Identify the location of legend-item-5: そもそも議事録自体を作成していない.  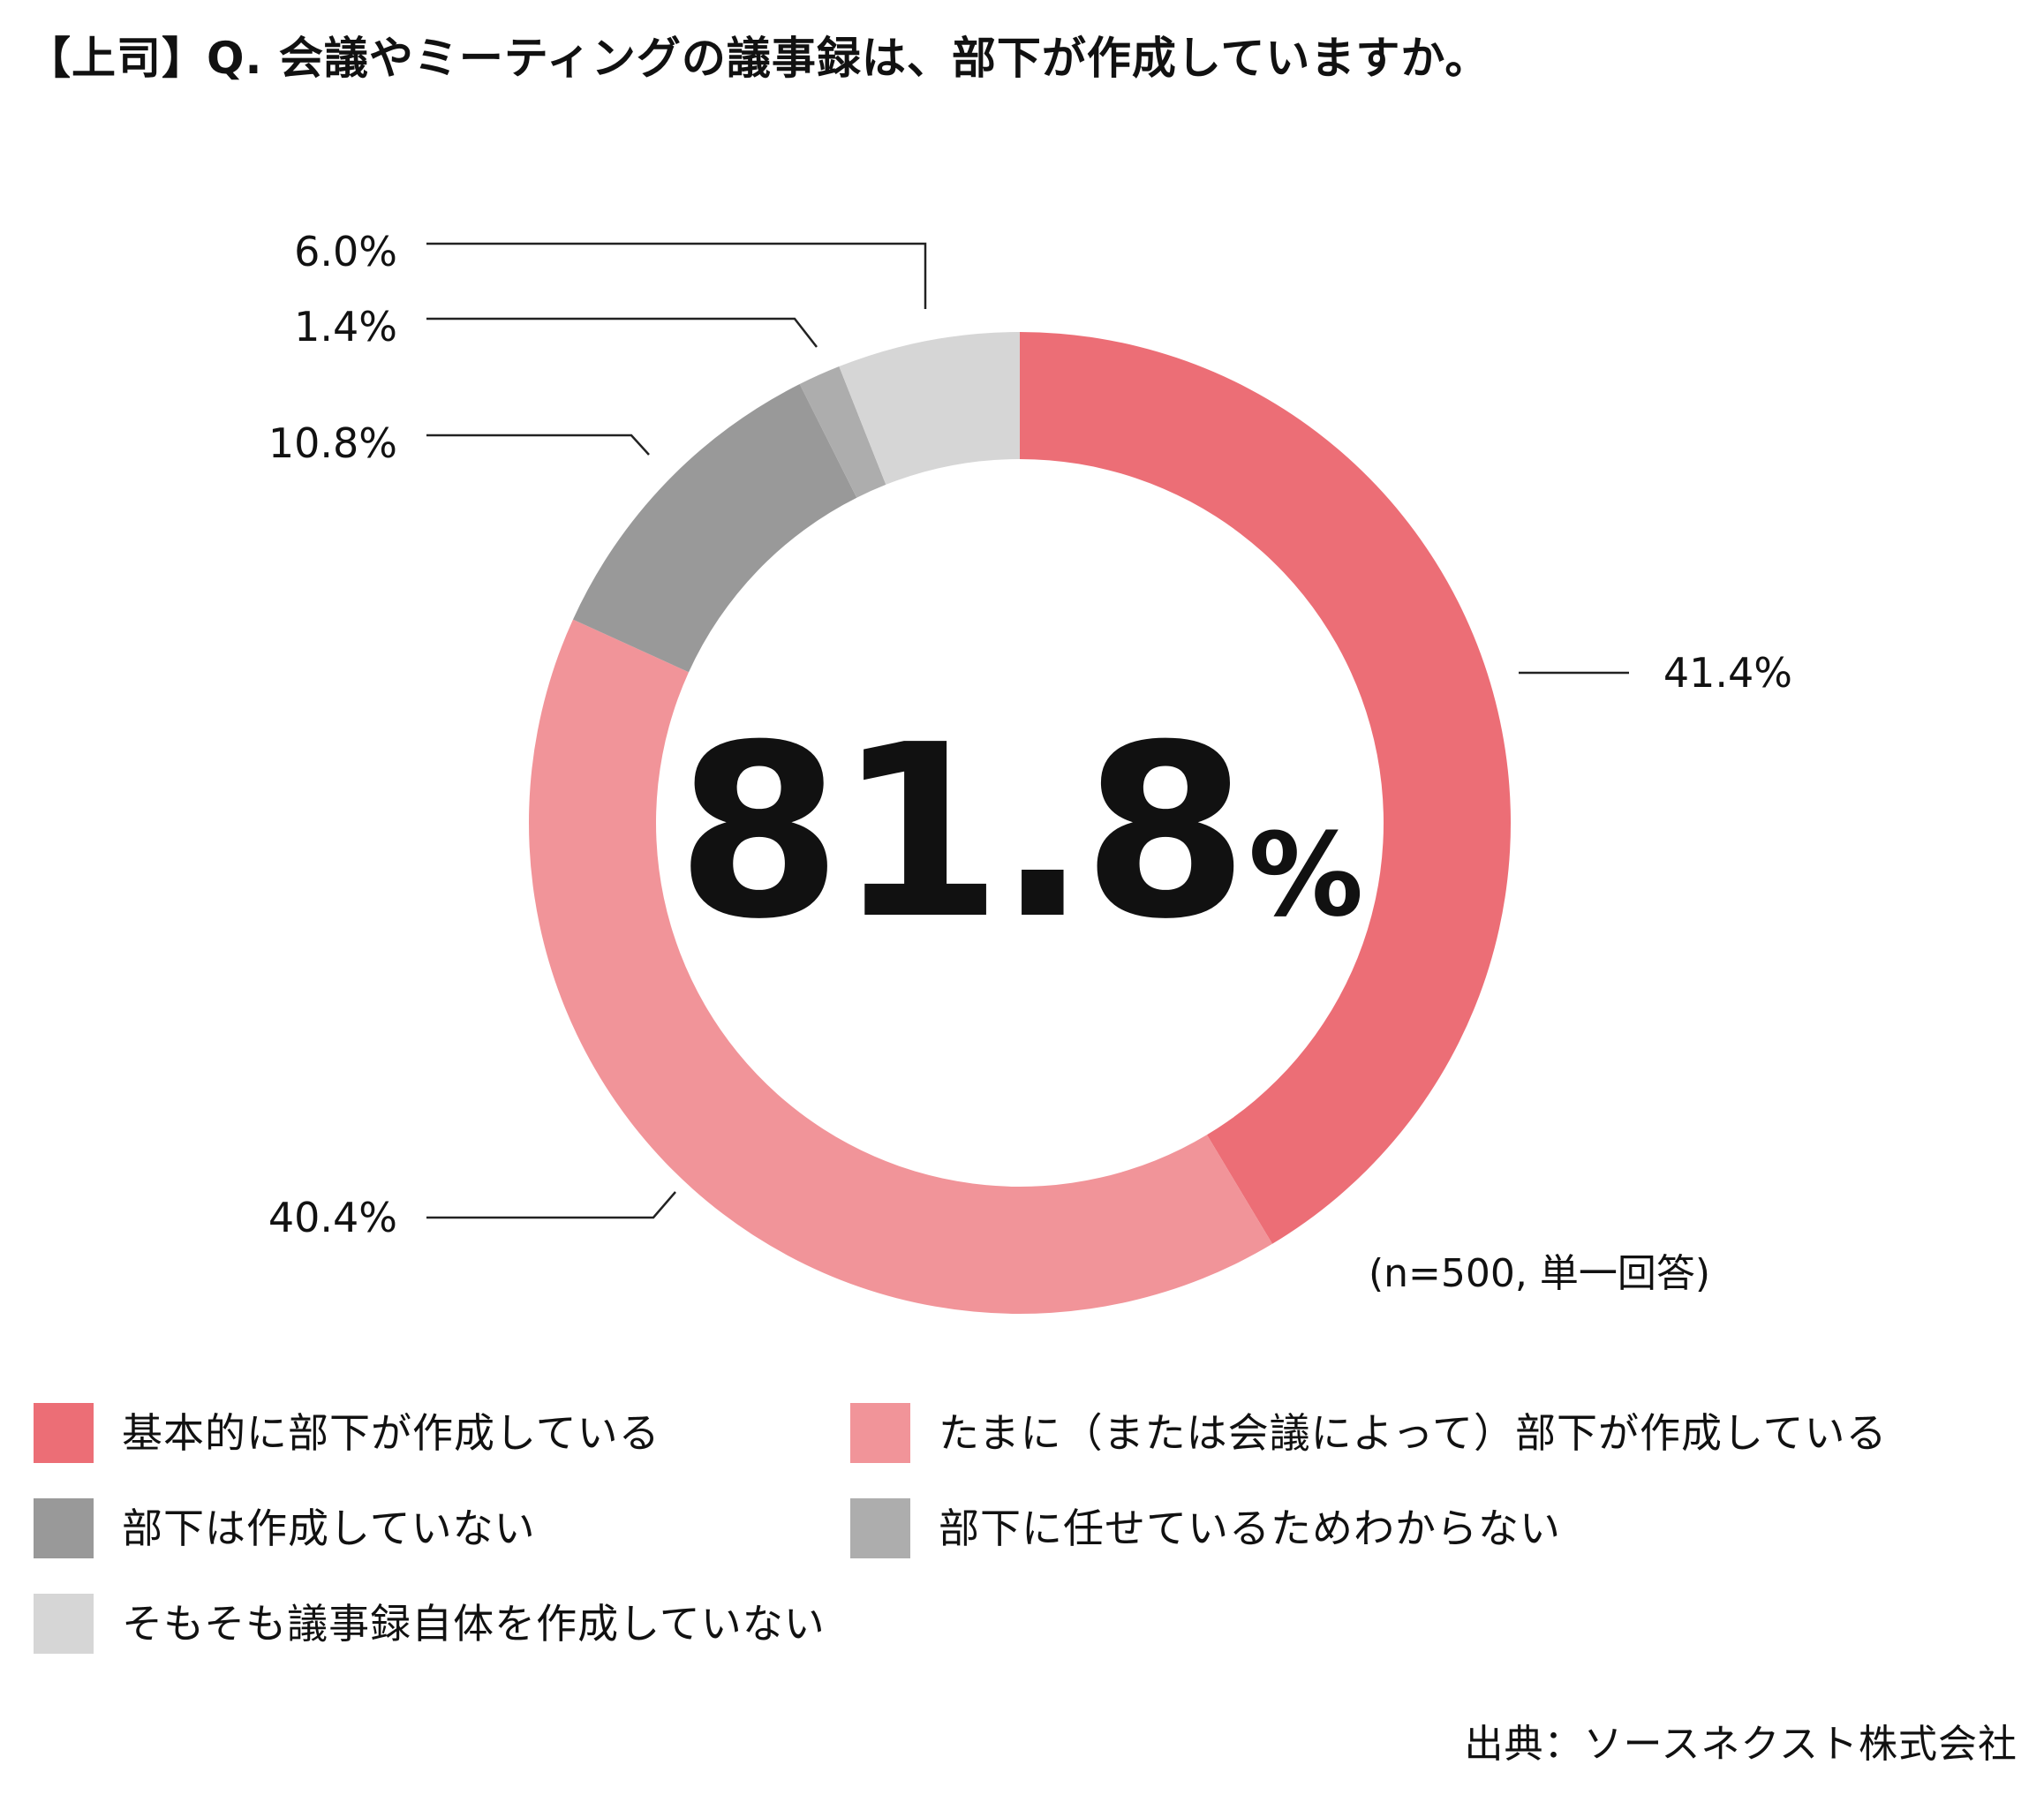
(430, 1624).